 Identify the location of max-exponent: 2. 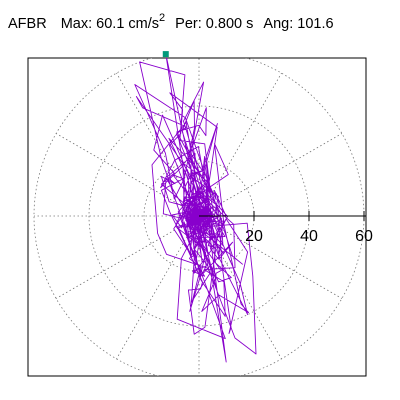
(162, 18).